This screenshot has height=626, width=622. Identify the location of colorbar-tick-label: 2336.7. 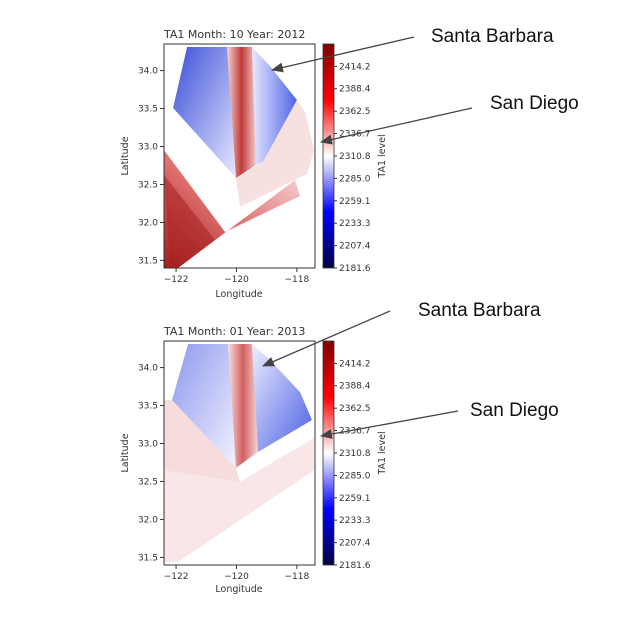
(355, 432).